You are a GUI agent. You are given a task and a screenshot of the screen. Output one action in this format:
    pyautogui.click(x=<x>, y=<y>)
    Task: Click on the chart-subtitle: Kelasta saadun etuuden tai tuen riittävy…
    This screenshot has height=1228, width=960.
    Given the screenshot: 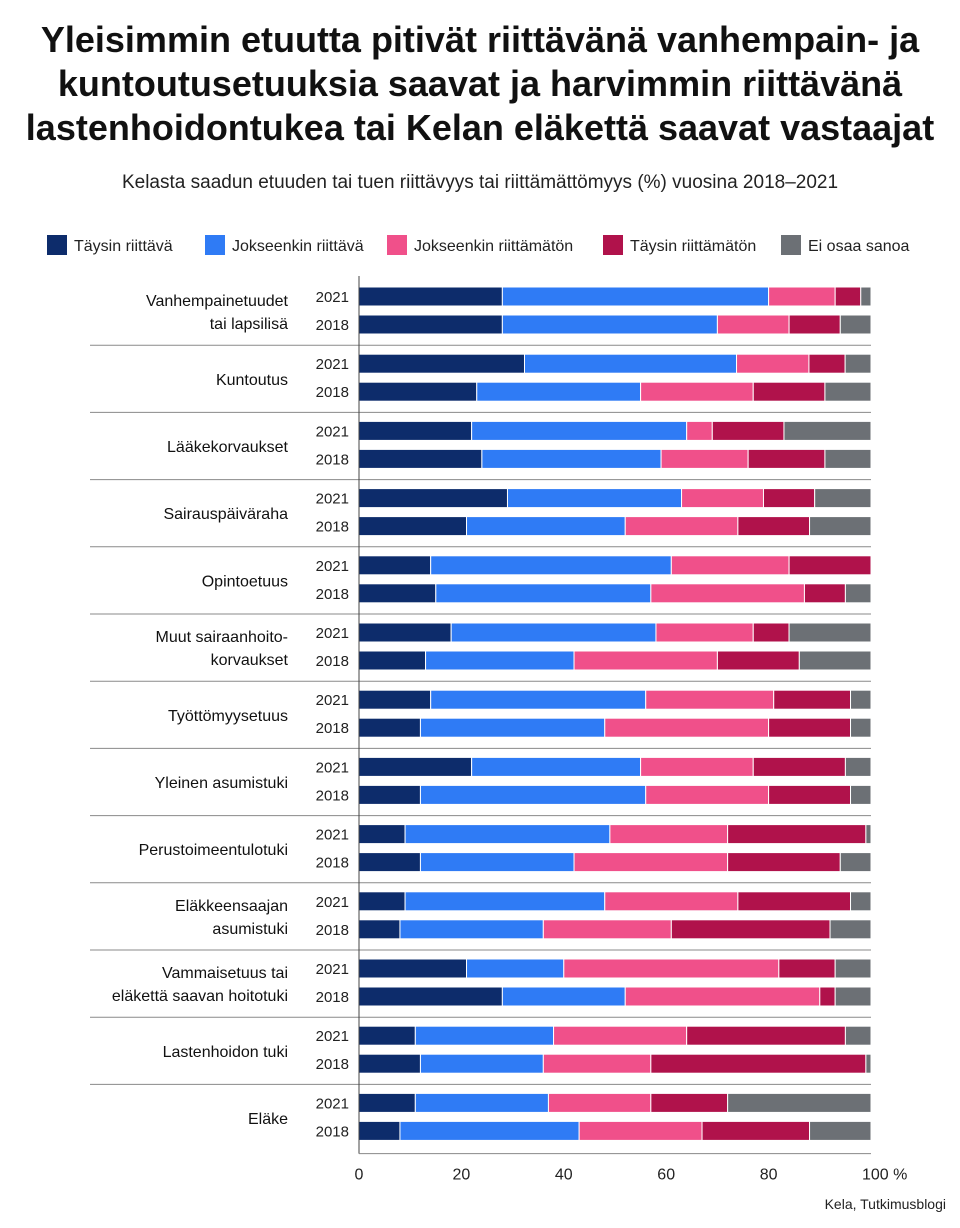 What is the action you would take?
    pyautogui.click(x=480, y=182)
    